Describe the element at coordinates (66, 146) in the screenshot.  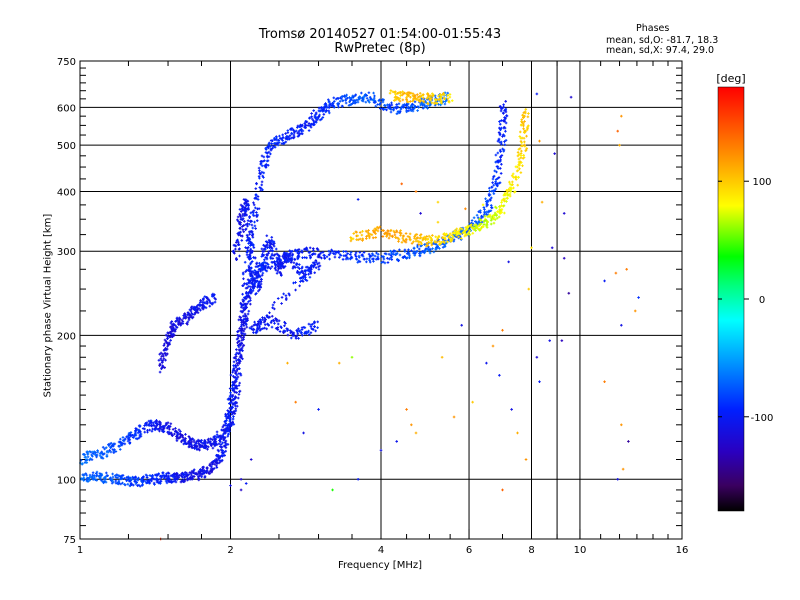
I see `y-tick-label: 500` at that location.